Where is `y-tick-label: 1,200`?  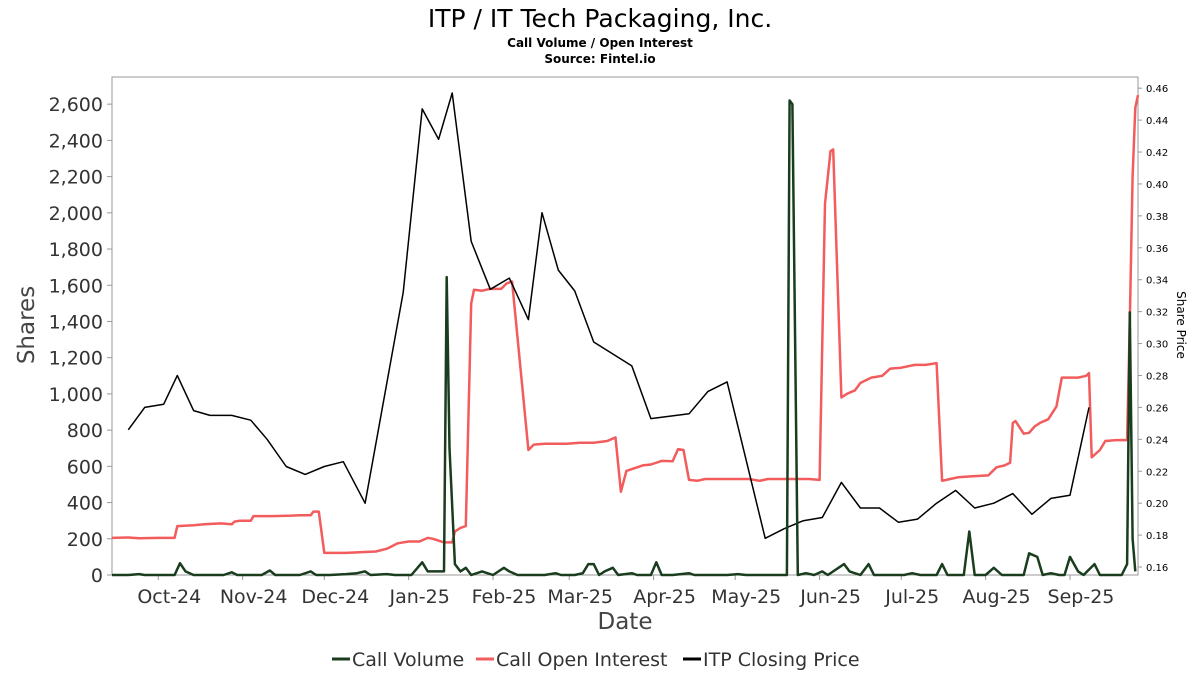 y-tick-label: 1,200 is located at coordinates (76, 359).